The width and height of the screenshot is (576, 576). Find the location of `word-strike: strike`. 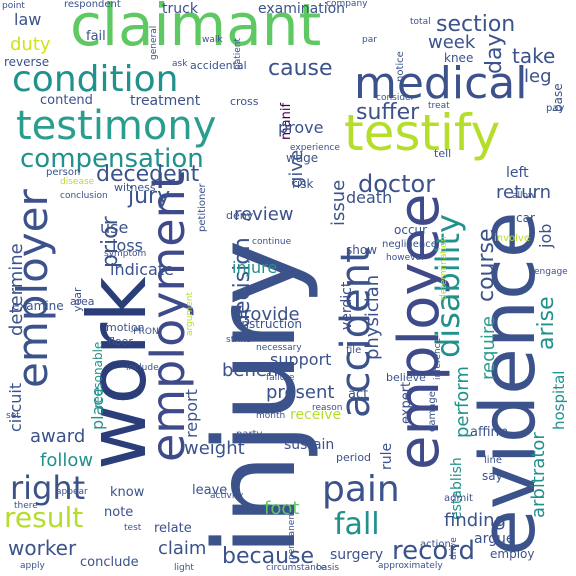

word-strike: strike is located at coordinates (238, 340).